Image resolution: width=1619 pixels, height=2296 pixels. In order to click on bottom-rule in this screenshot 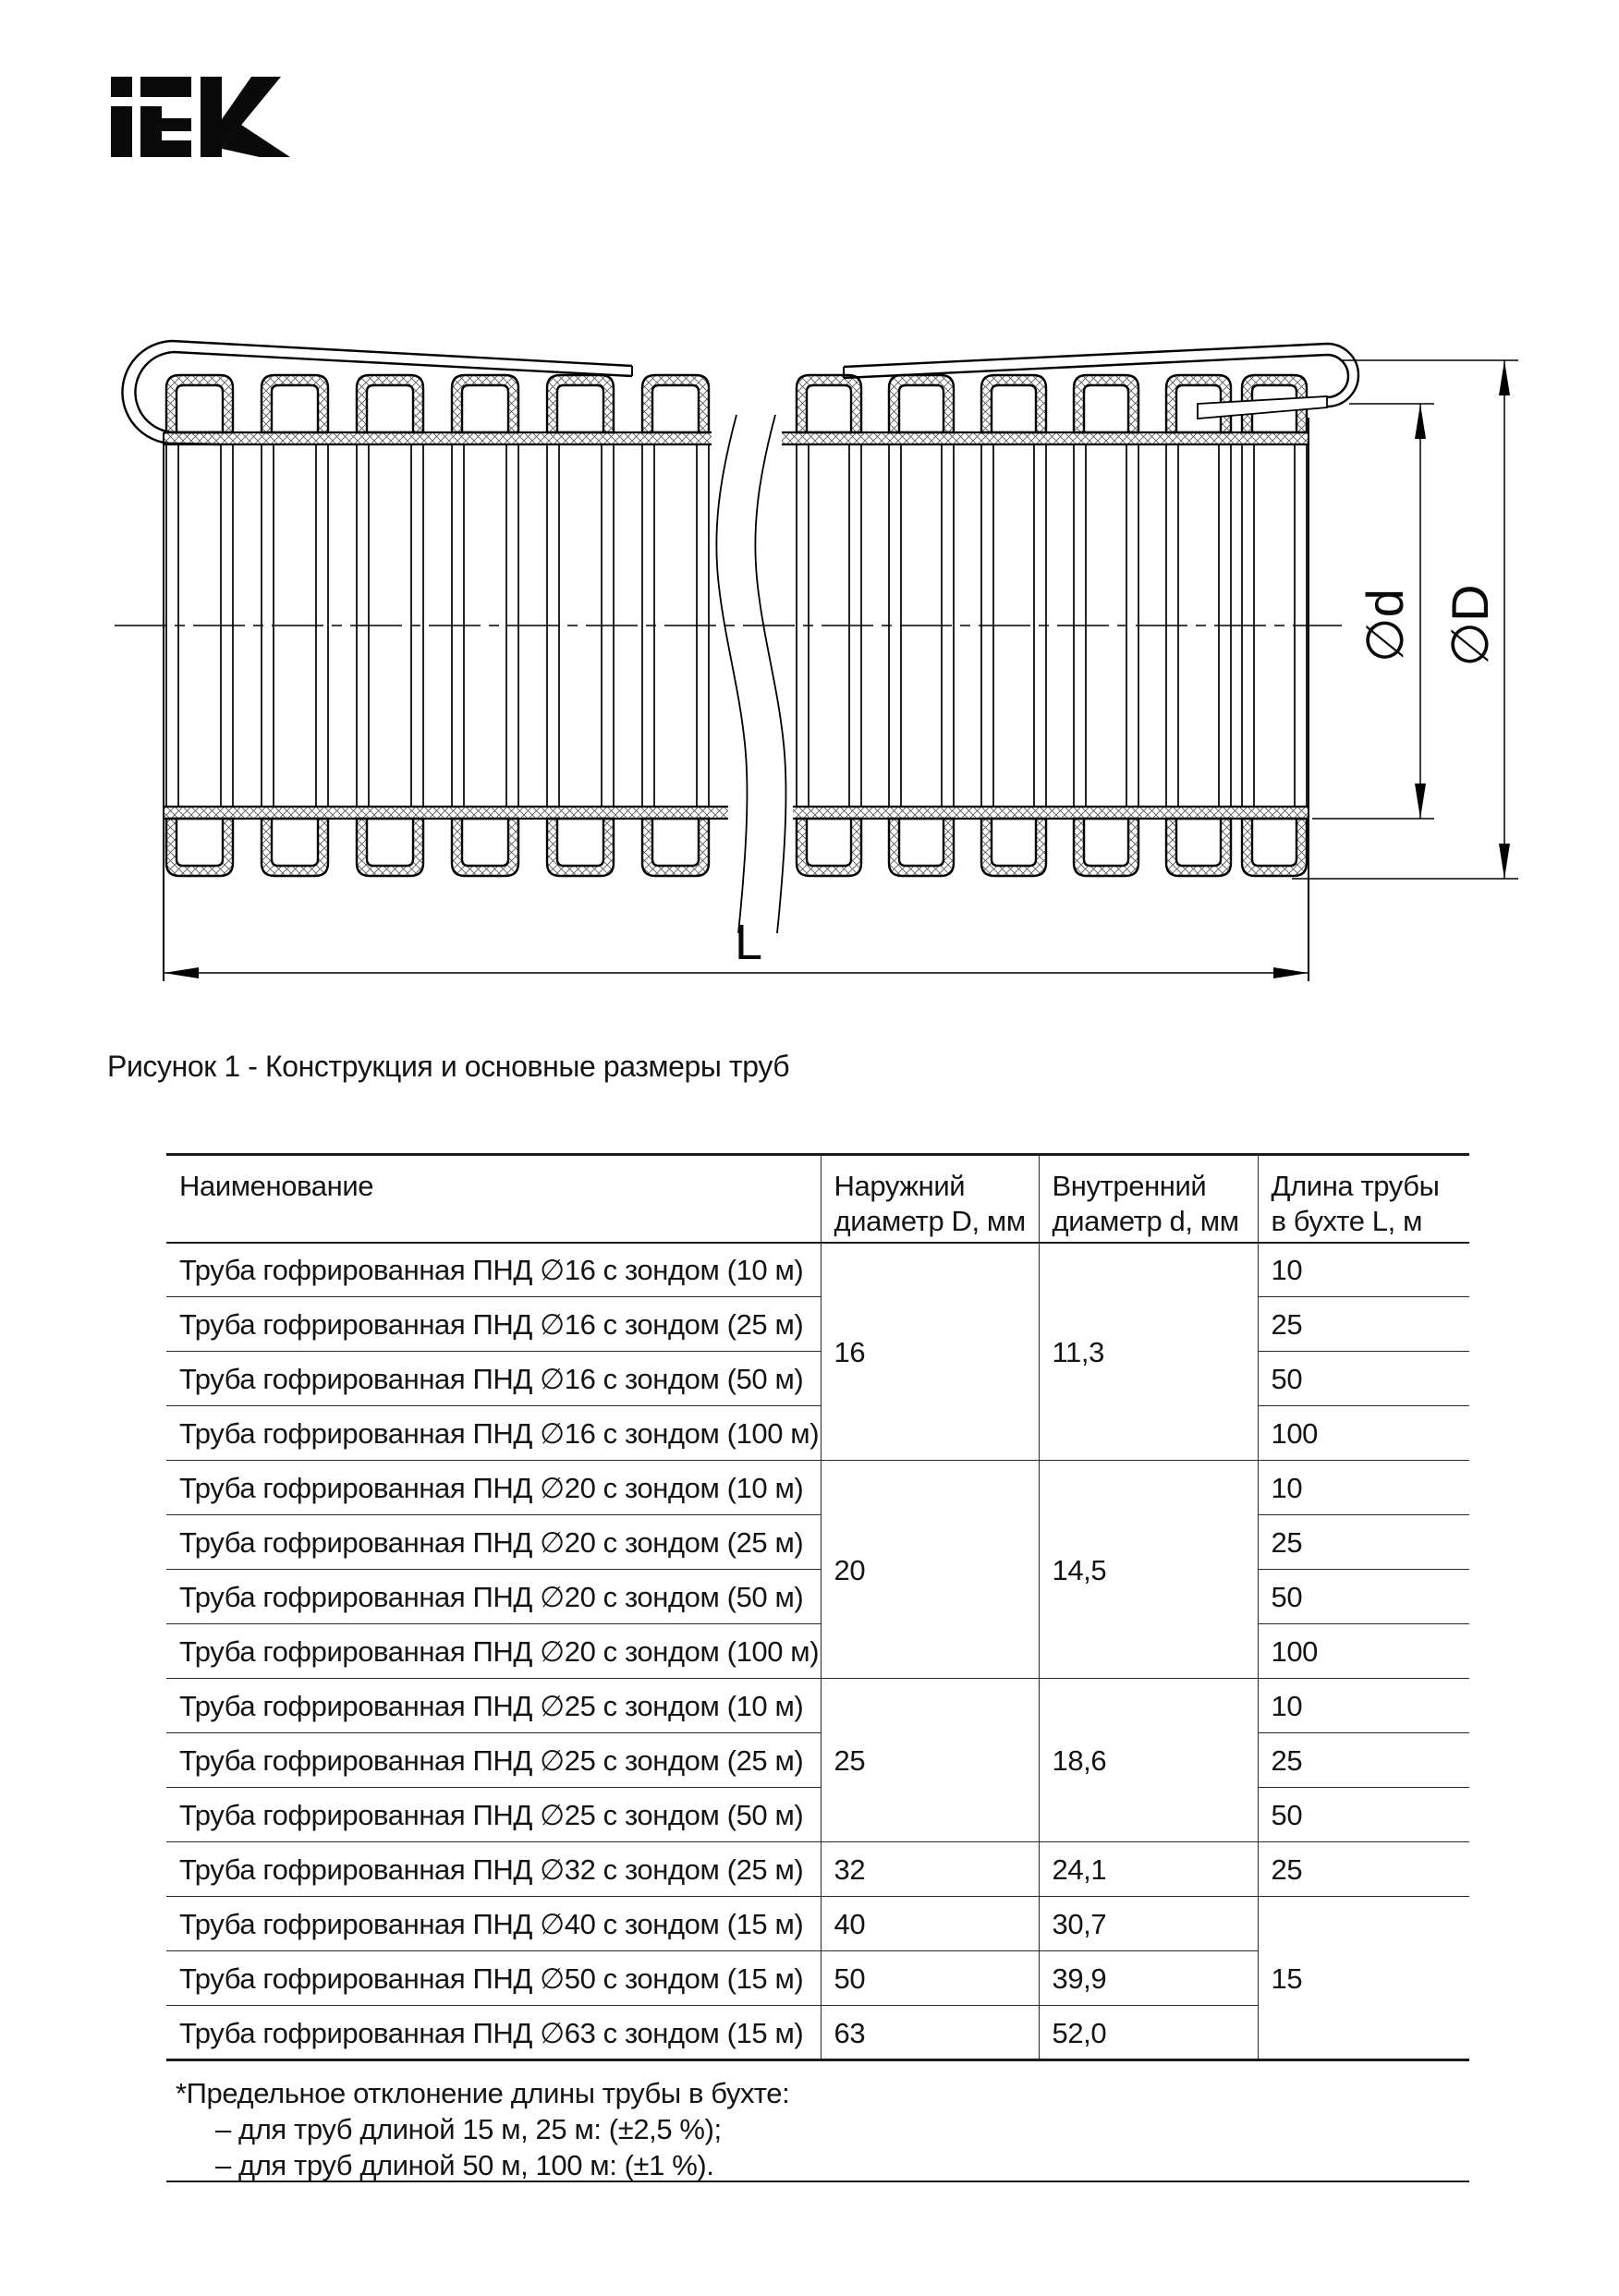, I will do `click(817, 2181)`.